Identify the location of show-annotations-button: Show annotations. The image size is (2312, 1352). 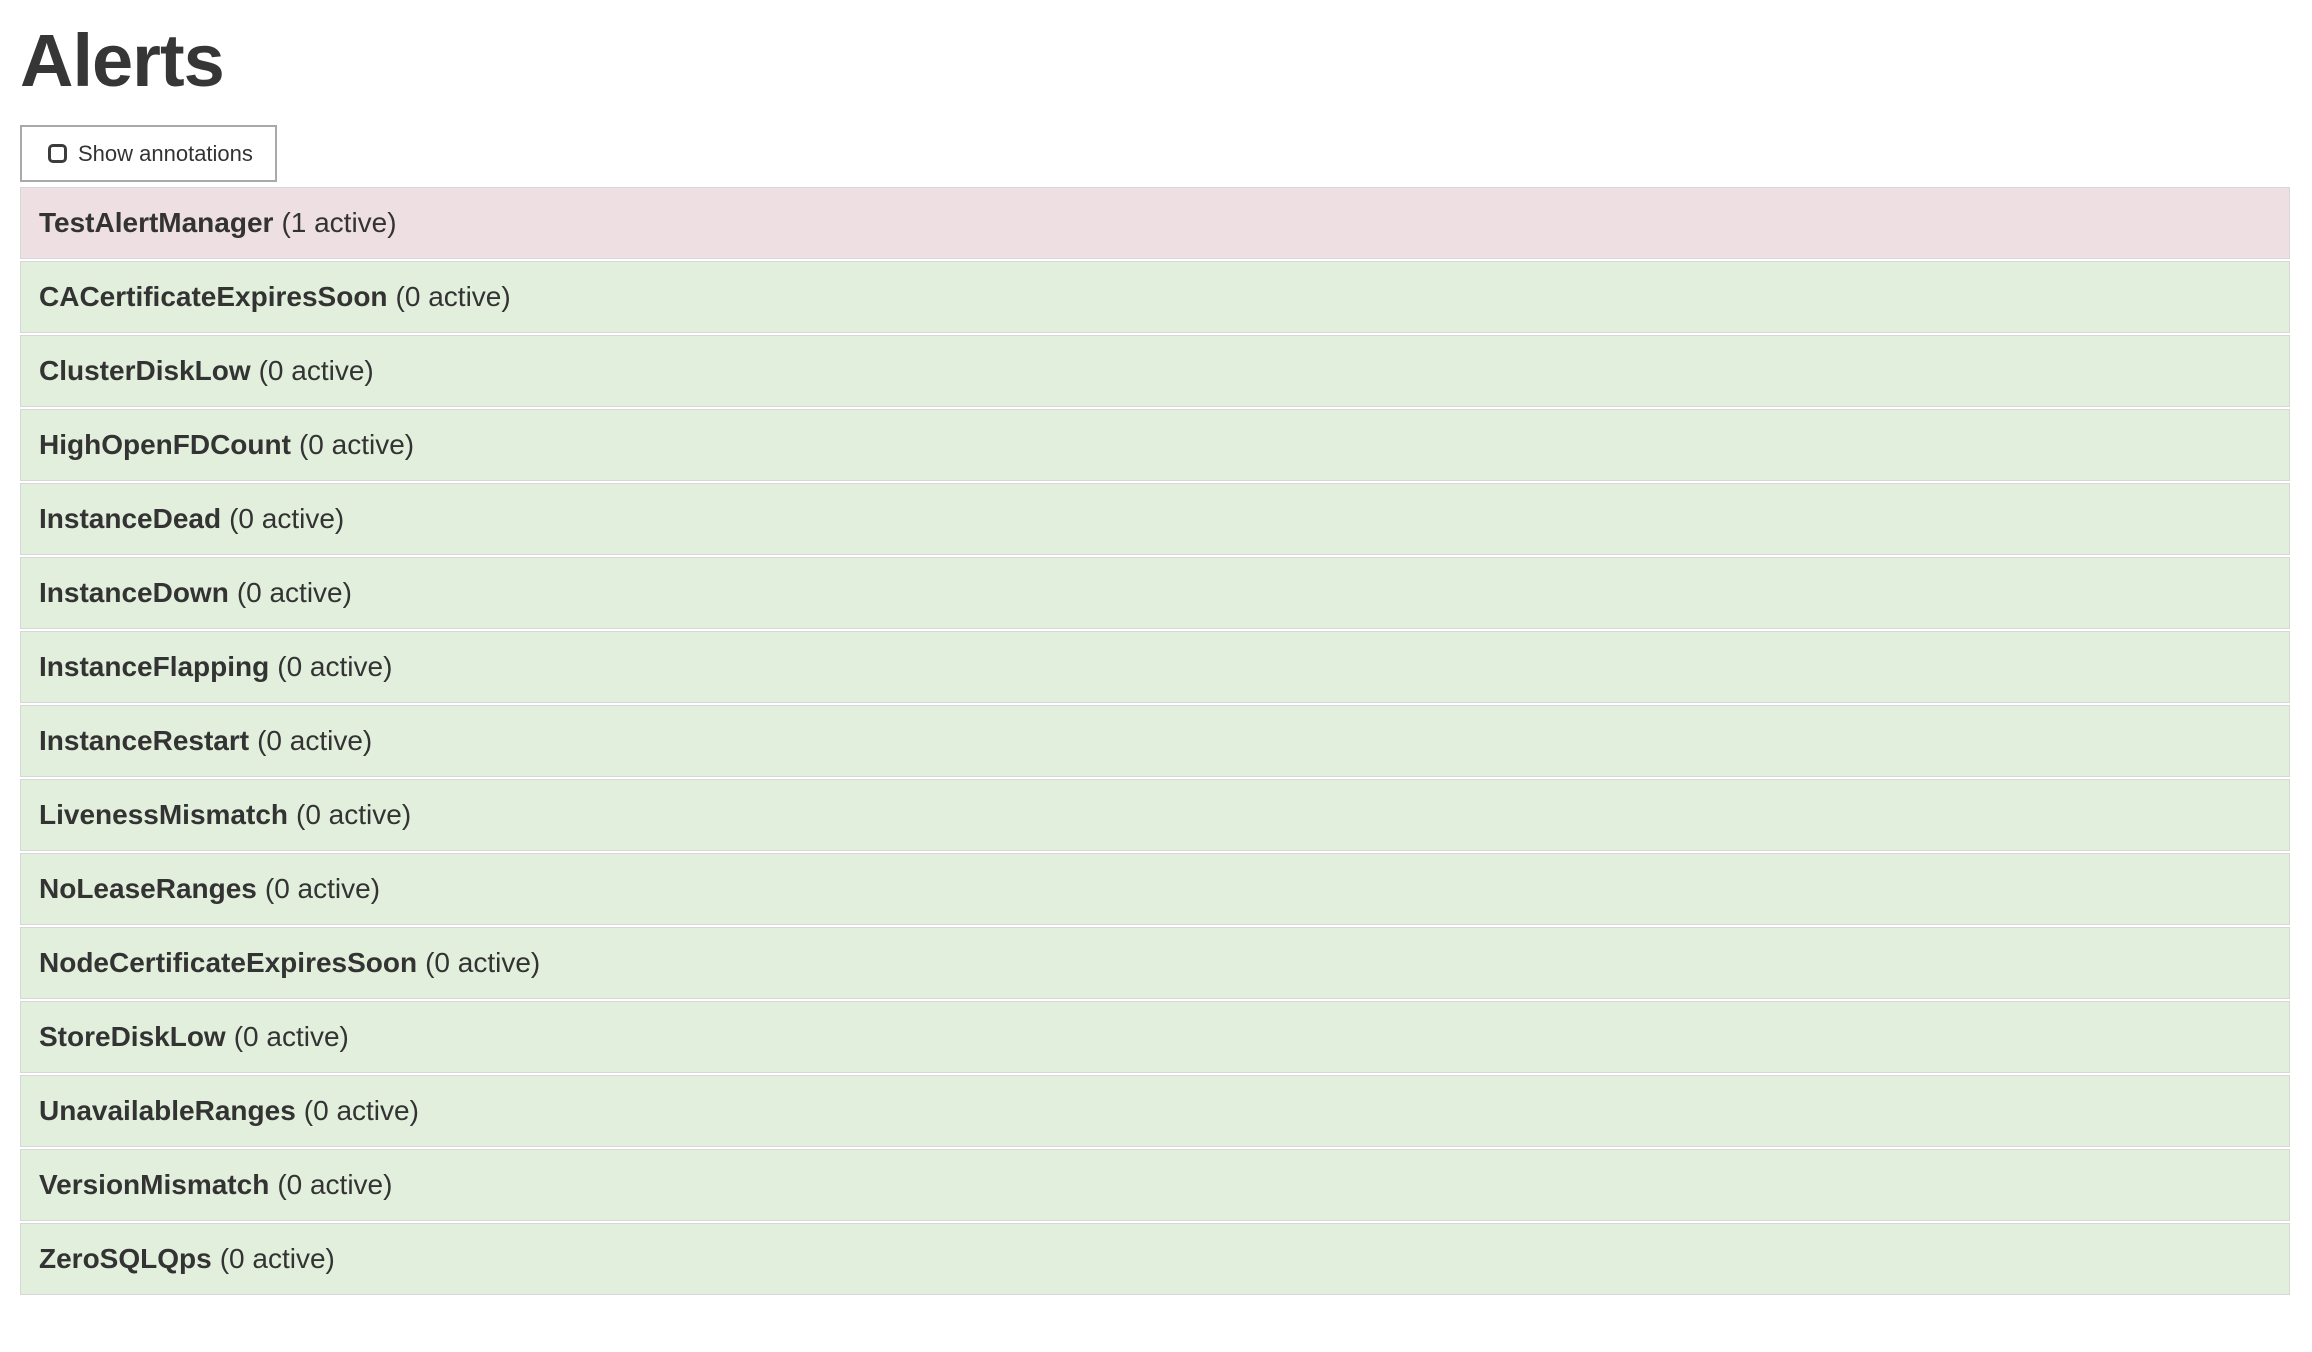
(148, 154).